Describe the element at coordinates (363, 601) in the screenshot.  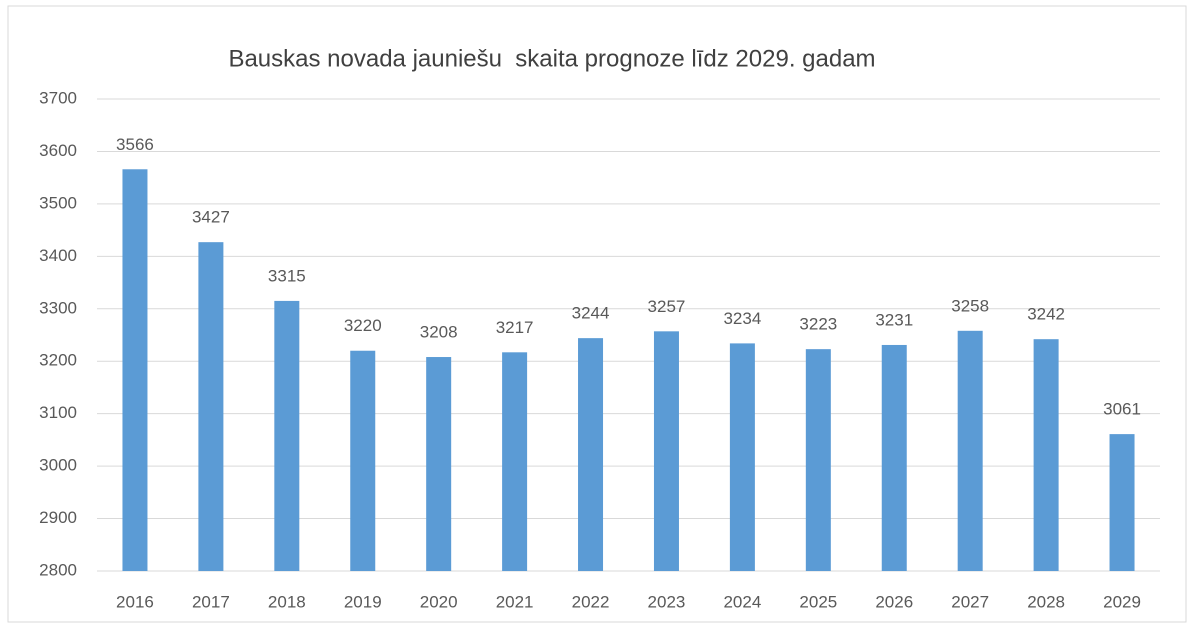
I see `x-tick-label: 2019` at that location.